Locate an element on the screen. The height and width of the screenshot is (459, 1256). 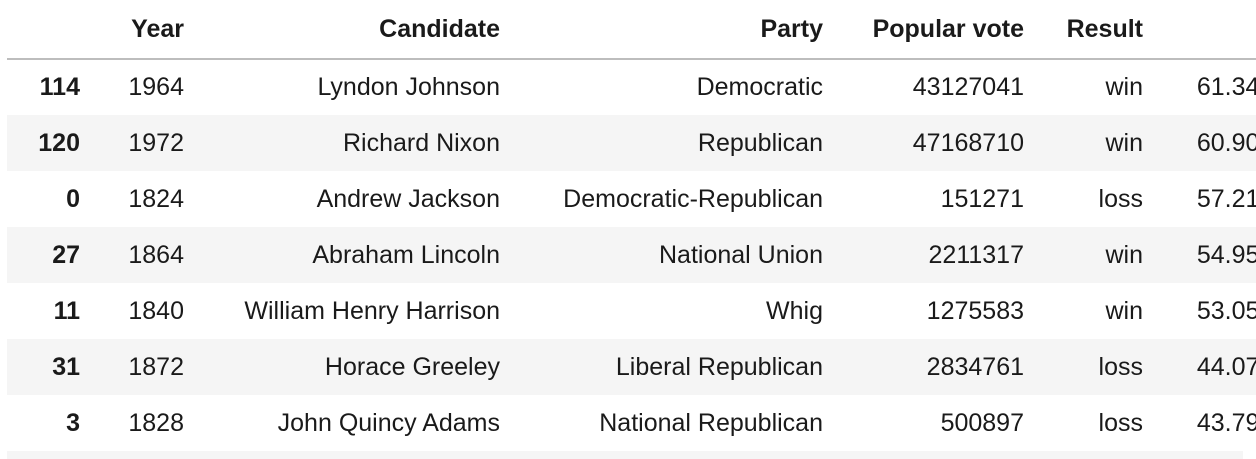
cell-popular-vote: 1275583 is located at coordinates (975, 310).